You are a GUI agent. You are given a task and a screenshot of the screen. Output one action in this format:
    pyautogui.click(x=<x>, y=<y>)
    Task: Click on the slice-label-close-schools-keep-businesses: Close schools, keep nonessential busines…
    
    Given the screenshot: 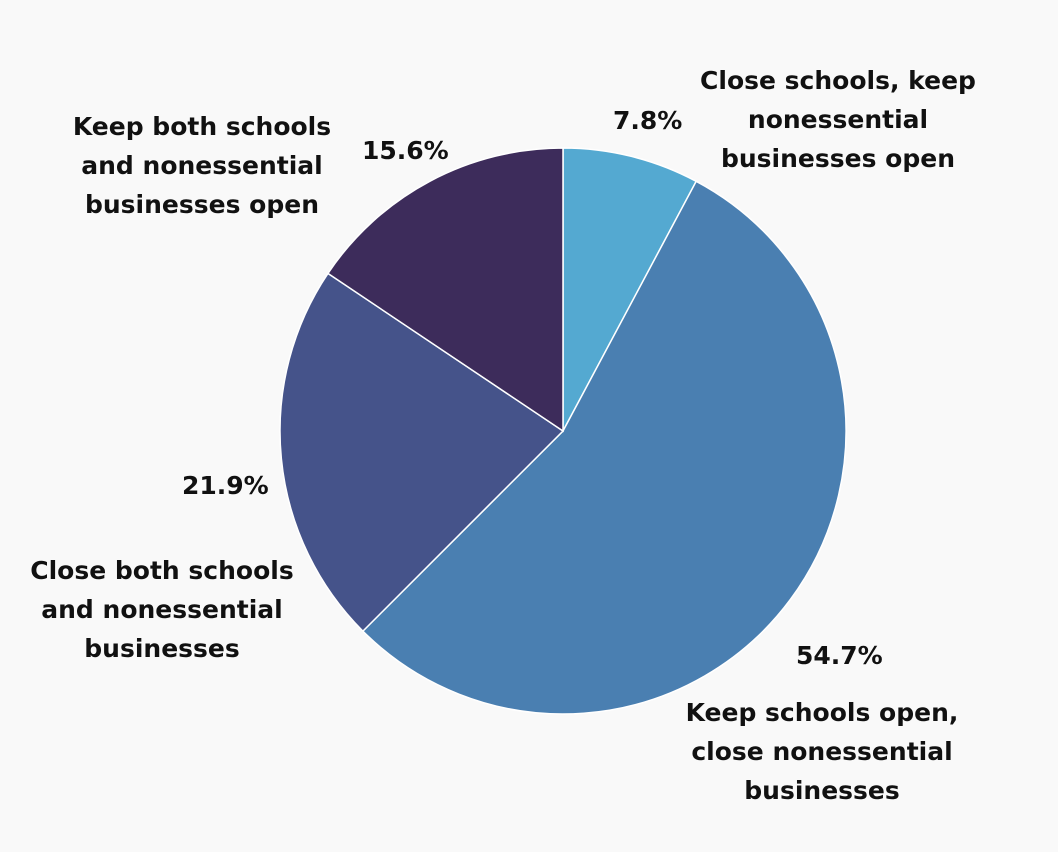 What is the action you would take?
    pyautogui.click(x=838, y=119)
    